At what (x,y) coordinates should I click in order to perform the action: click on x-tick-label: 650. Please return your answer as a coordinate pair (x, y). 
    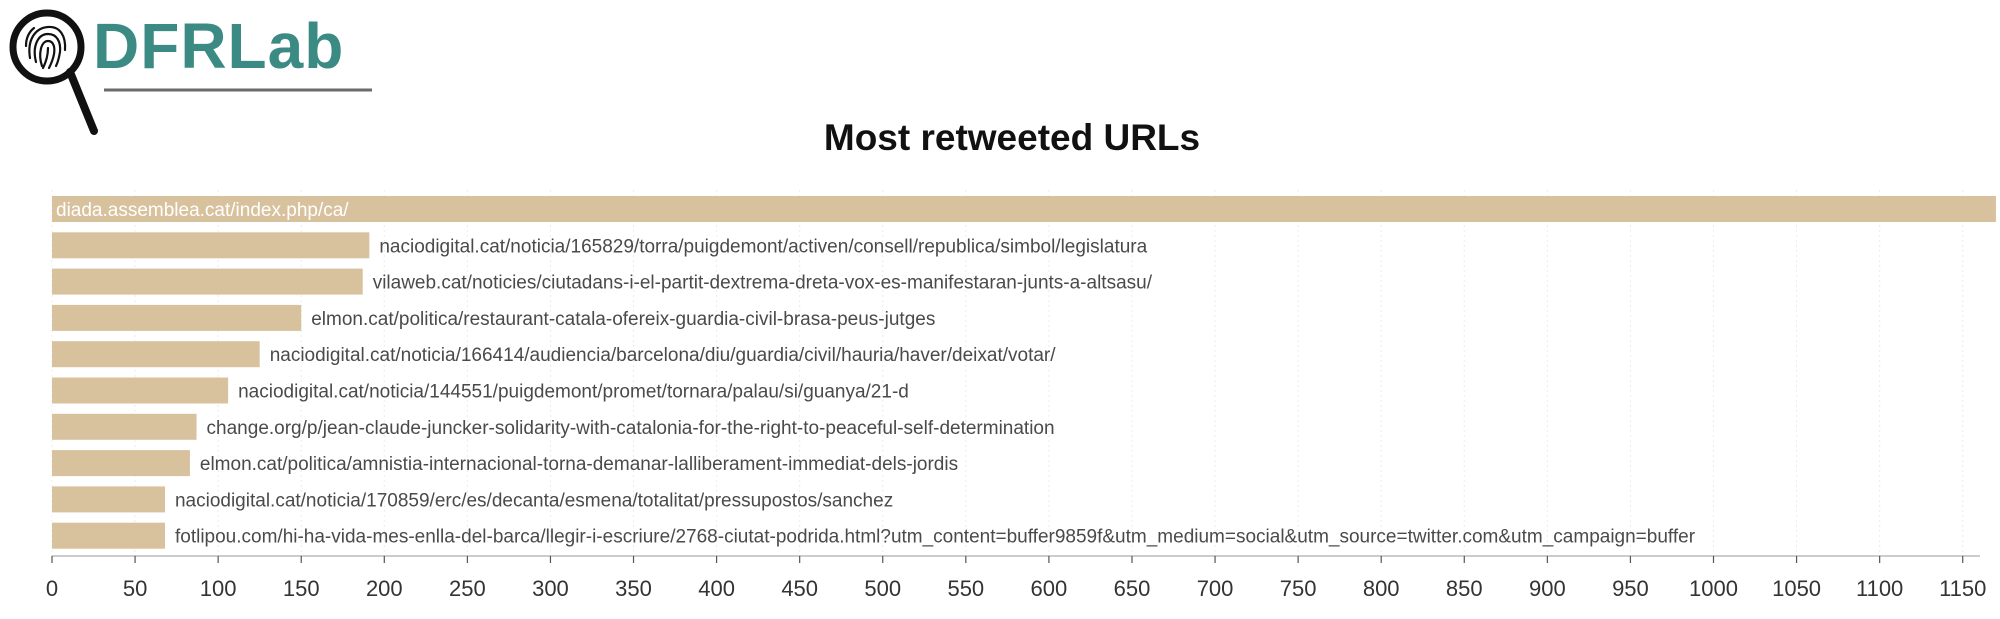
    Looking at the image, I should click on (1132, 588).